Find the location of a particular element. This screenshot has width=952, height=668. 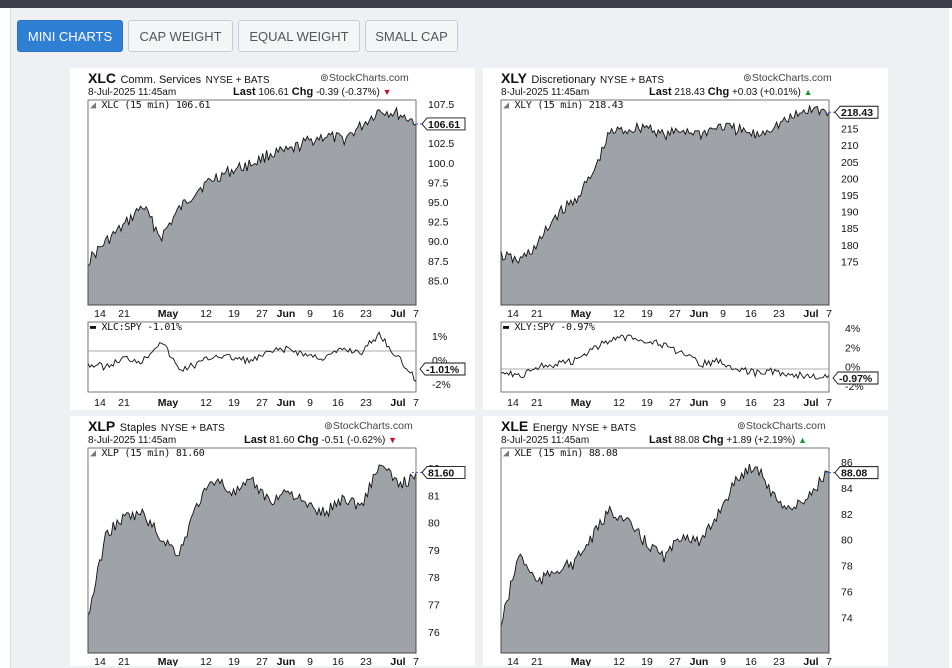

tab-mini-charts: MINI CHARTS is located at coordinates (70, 36).